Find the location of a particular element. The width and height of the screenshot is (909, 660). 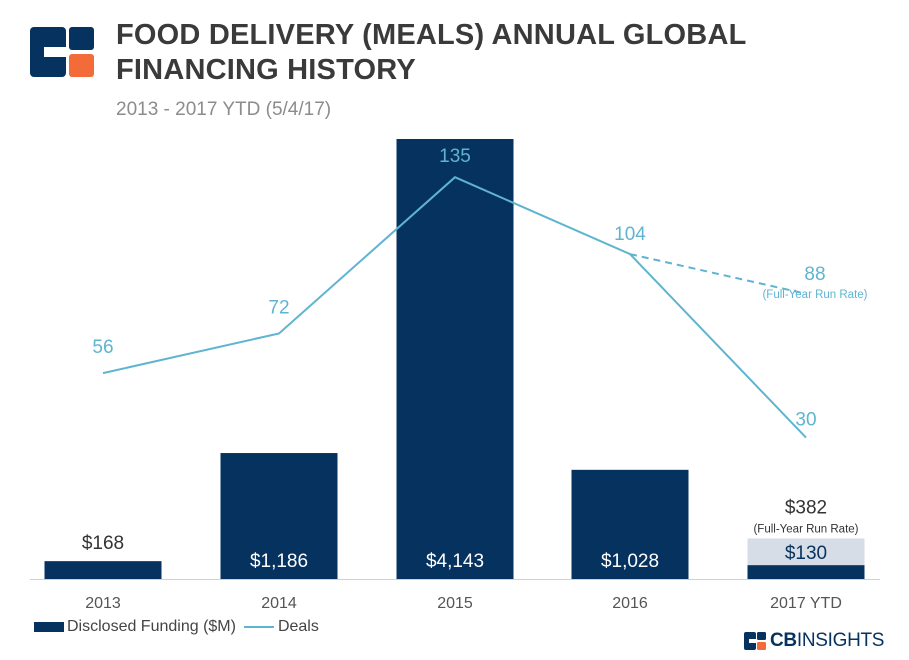

deals-run-rate-line is located at coordinates (718, 274).